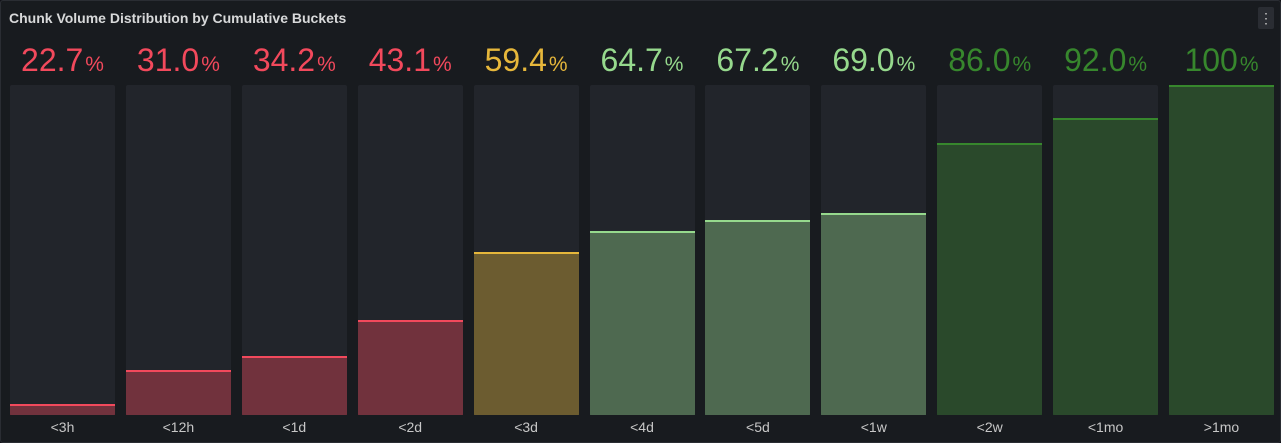 The height and width of the screenshot is (443, 1281). Describe the element at coordinates (1221, 427) in the screenshot. I see `category-label: >1mo` at that location.